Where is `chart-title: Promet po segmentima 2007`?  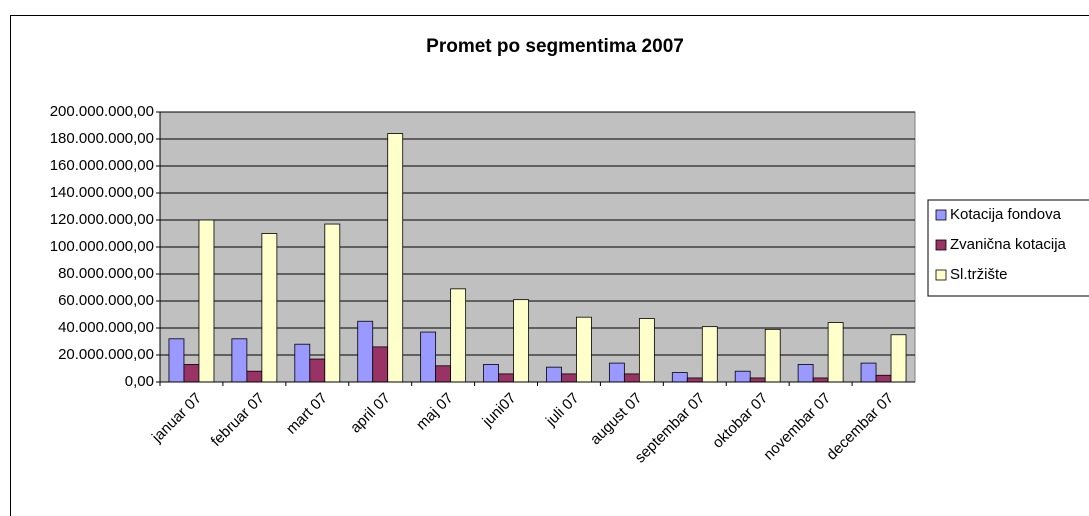 chart-title: Promet po segmentima 2007 is located at coordinates (555, 46).